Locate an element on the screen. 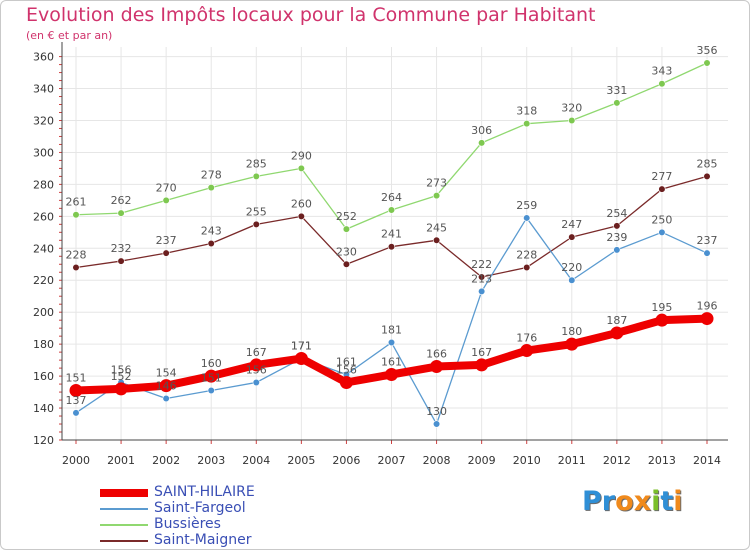  data-label-bussieres-2000: 261 is located at coordinates (76, 202).